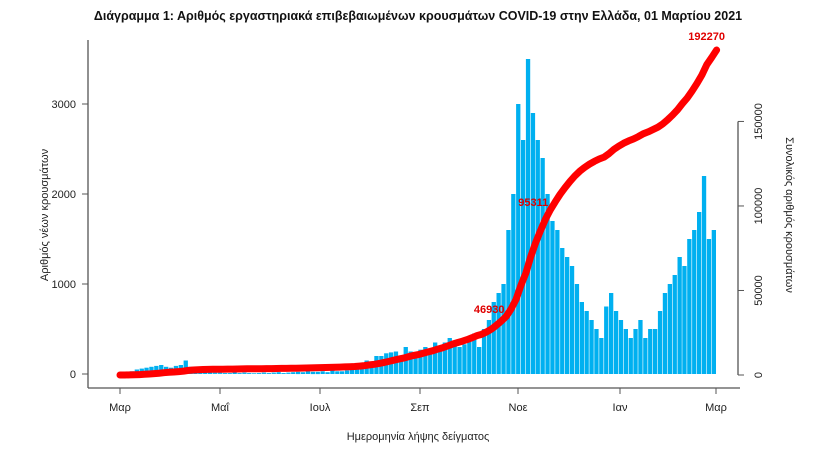  What do you see at coordinates (64, 285) in the screenshot?
I see `y-tick-label: 1000` at bounding box center [64, 285].